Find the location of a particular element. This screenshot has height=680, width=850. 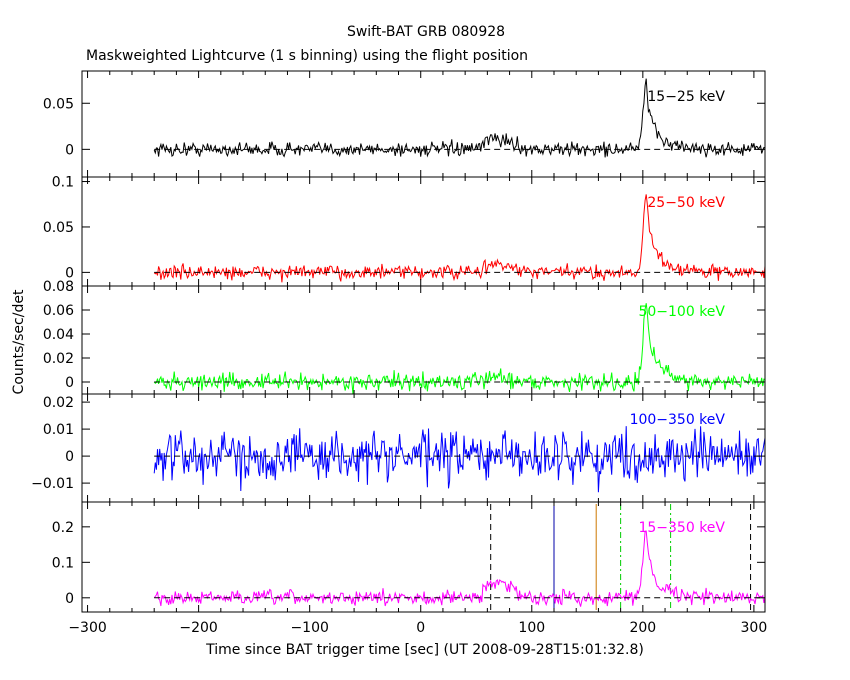

x-tick-label: 0 is located at coordinates (420, 628).